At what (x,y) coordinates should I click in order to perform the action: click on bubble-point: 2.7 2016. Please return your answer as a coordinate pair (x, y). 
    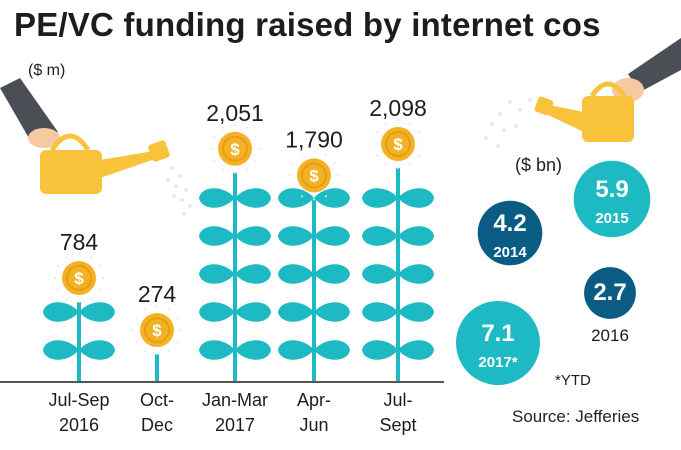
    Looking at the image, I should click on (610, 306).